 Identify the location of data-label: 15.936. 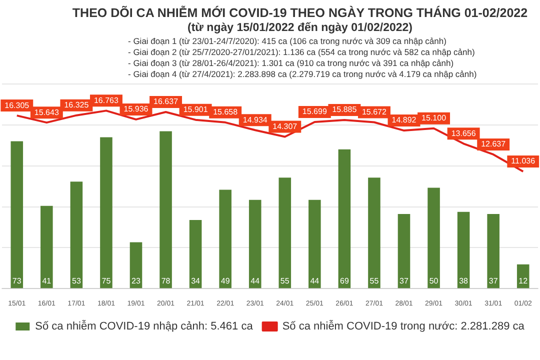
(136, 109).